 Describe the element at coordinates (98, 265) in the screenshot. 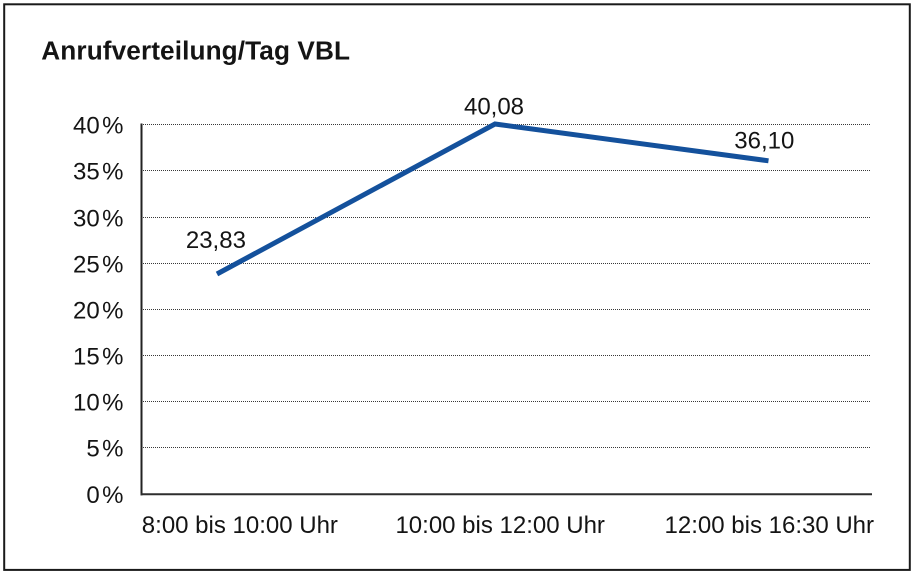

I see `svg-text: 25%` at that location.